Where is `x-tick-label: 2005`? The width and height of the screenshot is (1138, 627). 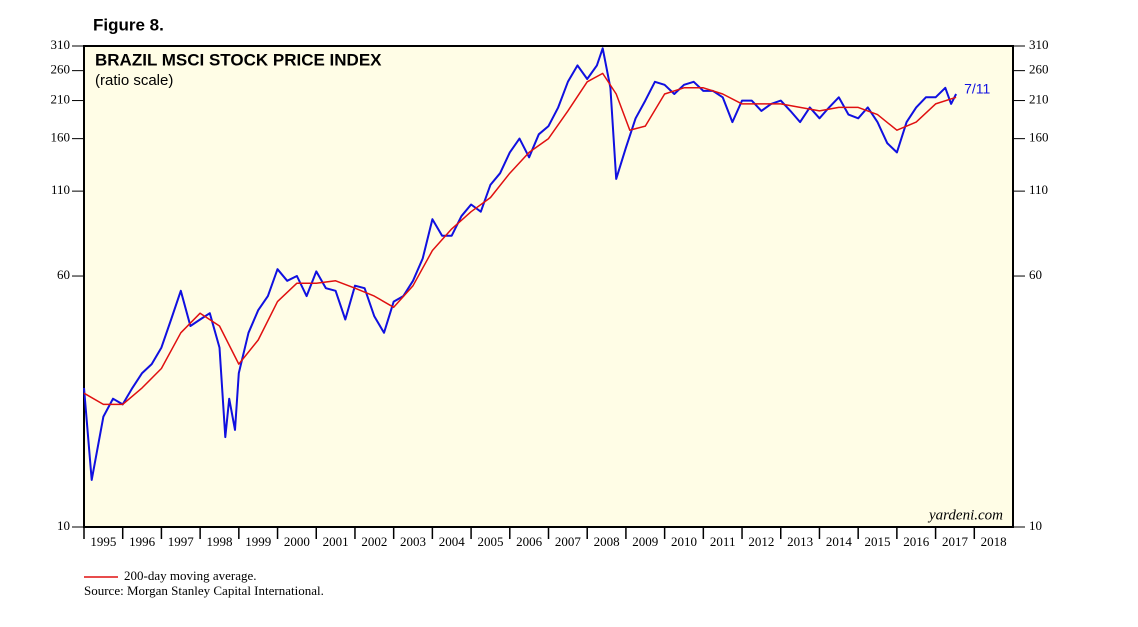
x-tick-label: 2005 is located at coordinates (490, 541).